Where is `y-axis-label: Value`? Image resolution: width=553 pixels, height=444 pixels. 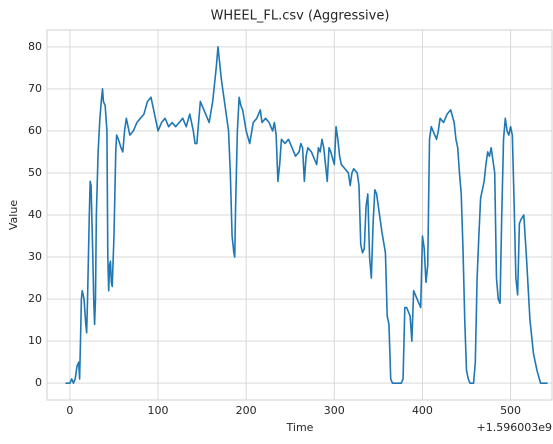 y-axis-label: Value is located at coordinates (13, 215).